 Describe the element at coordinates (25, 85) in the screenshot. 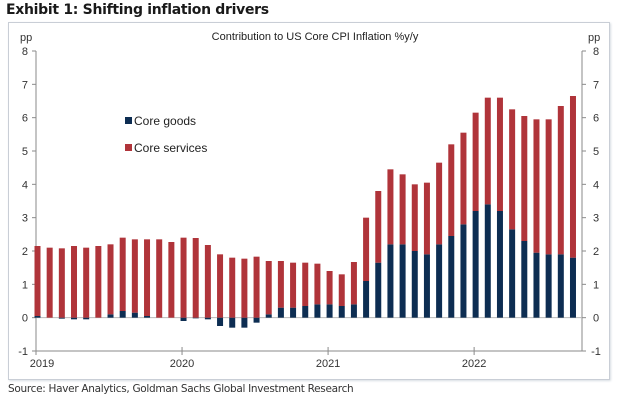

I see `y-tick-label-left: 7` at that location.